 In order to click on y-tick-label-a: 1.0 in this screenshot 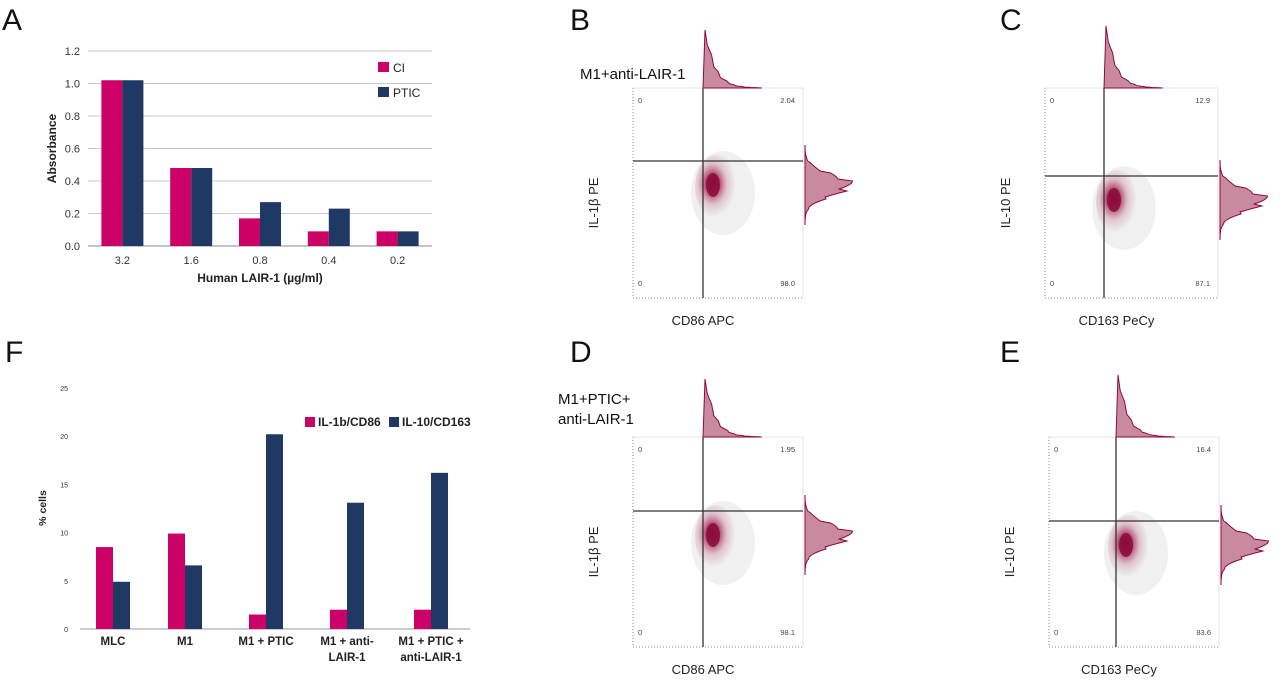, I will do `click(72, 85)`.